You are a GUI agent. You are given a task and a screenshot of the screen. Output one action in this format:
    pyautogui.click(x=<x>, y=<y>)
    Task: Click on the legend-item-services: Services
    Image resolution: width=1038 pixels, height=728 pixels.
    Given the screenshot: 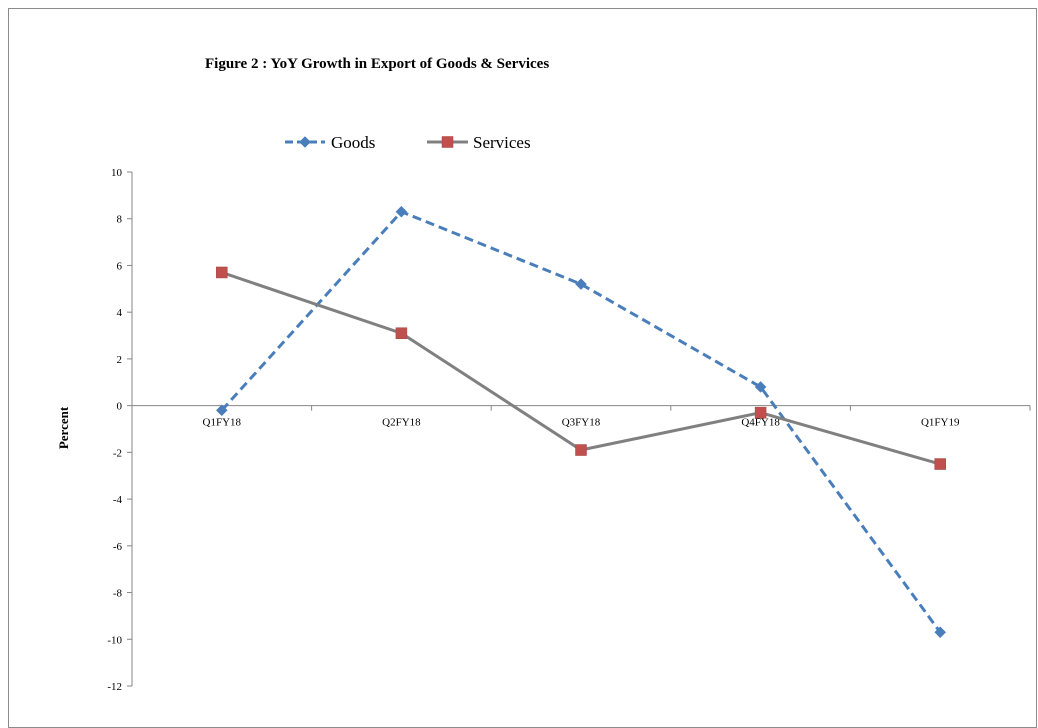 What is the action you would take?
    pyautogui.click(x=479, y=142)
    